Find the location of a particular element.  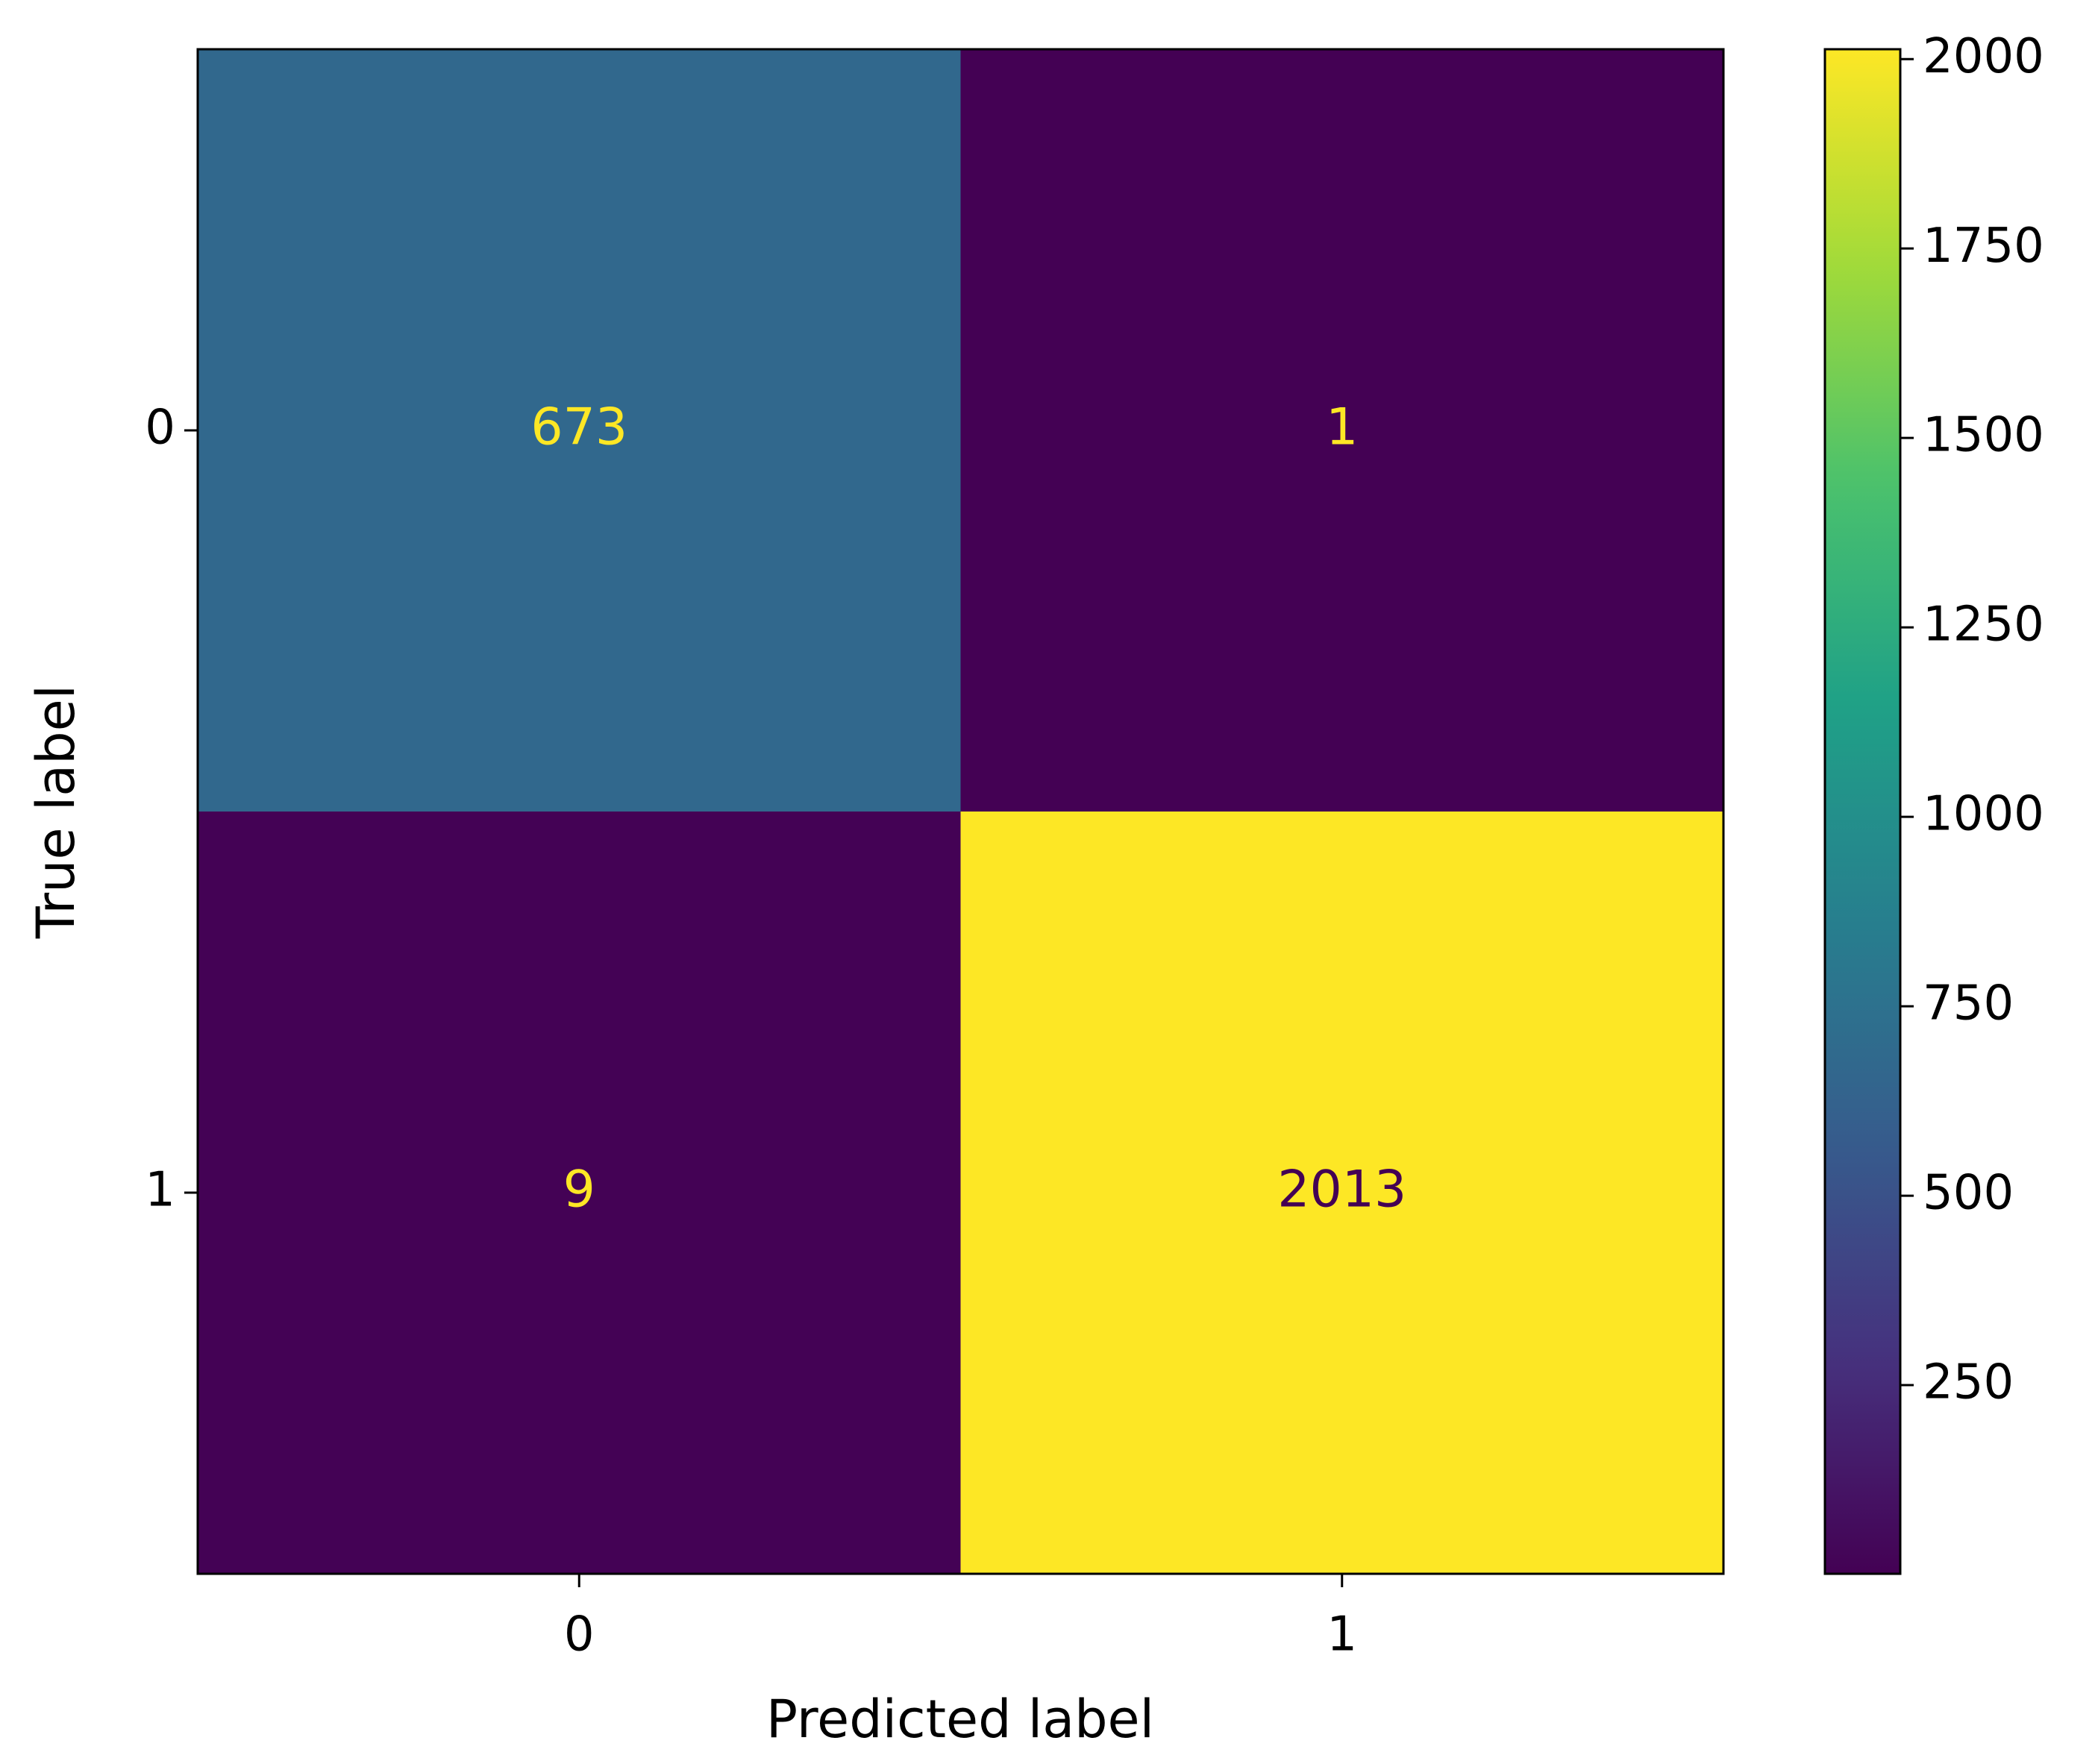

colorbar-tick-label: 250 is located at coordinates (1968, 1382).